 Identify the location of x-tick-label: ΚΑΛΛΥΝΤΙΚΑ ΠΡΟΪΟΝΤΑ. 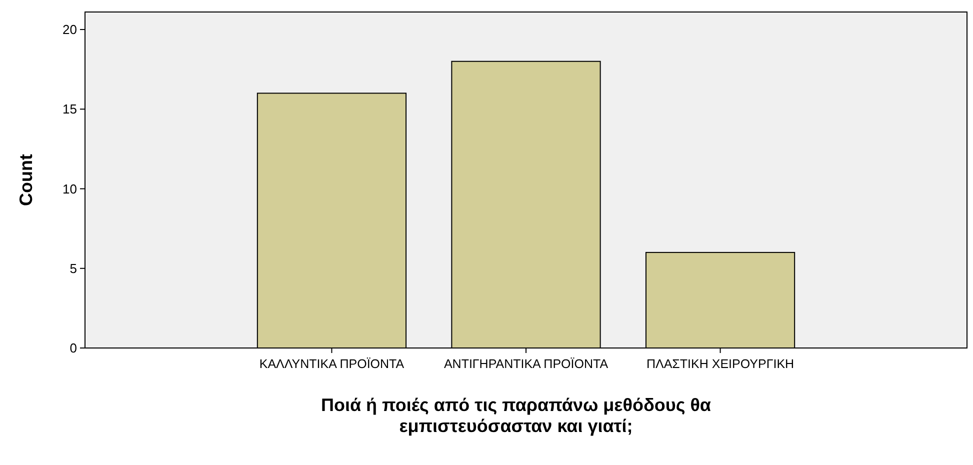
(332, 364).